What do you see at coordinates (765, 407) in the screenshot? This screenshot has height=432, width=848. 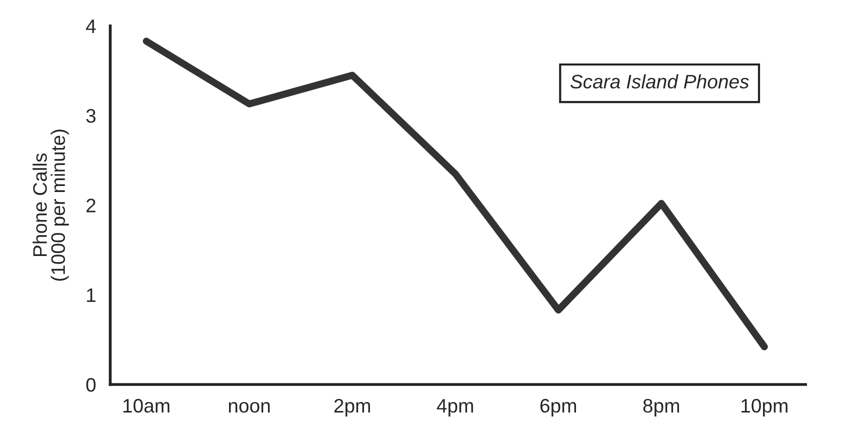 I see `x-tick-label: 10pm` at bounding box center [765, 407].